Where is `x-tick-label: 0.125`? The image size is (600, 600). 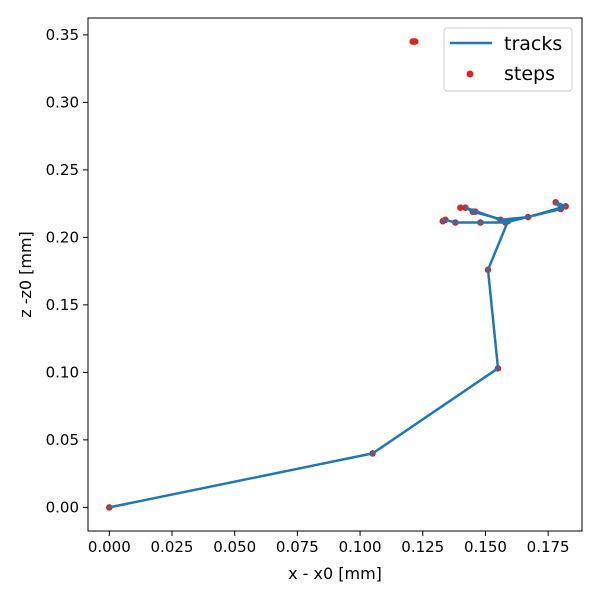 x-tick-label: 0.125 is located at coordinates (422, 547).